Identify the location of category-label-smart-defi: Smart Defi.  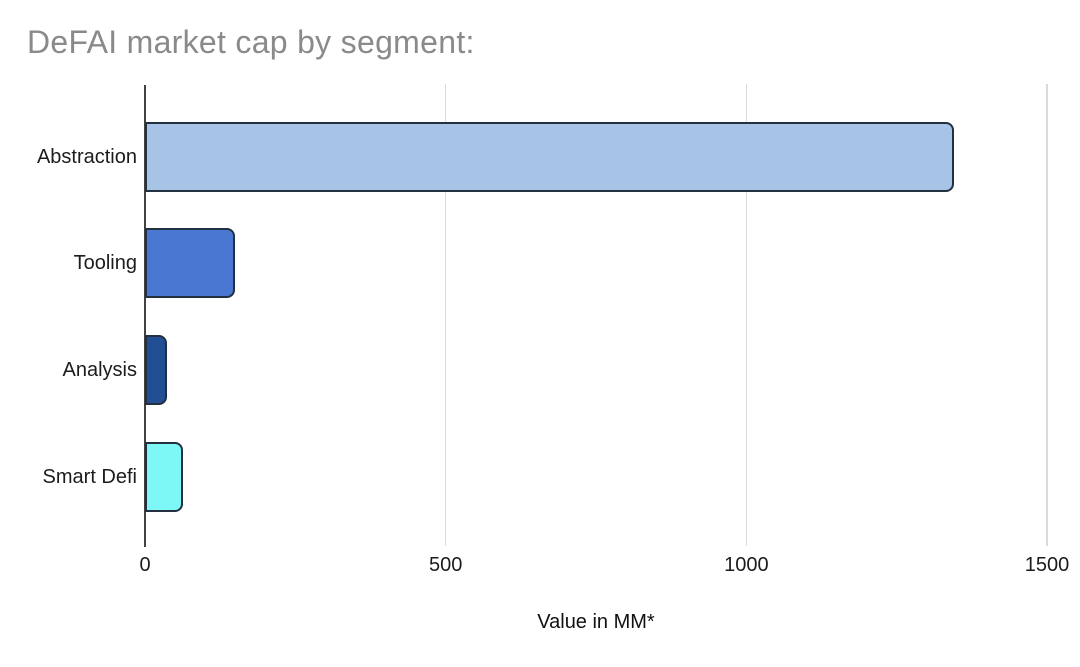
(89, 477).